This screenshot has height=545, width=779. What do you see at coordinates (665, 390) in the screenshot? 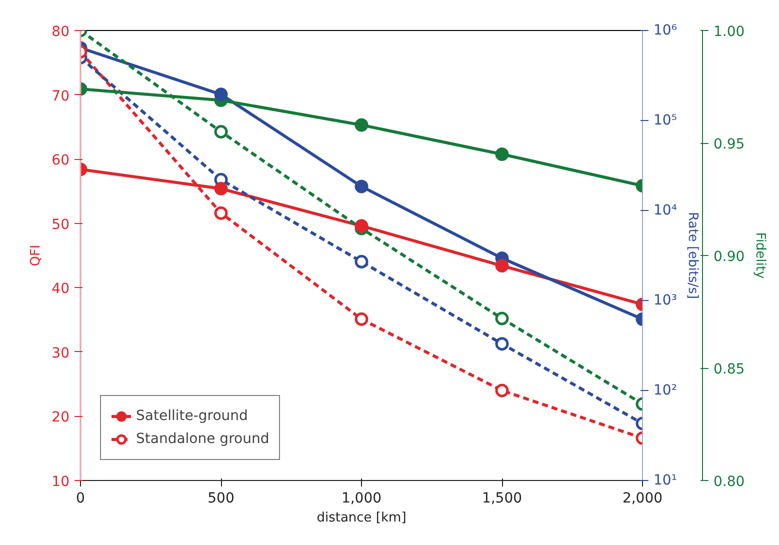
I see `y2-tick-label: 10²` at bounding box center [665, 390].